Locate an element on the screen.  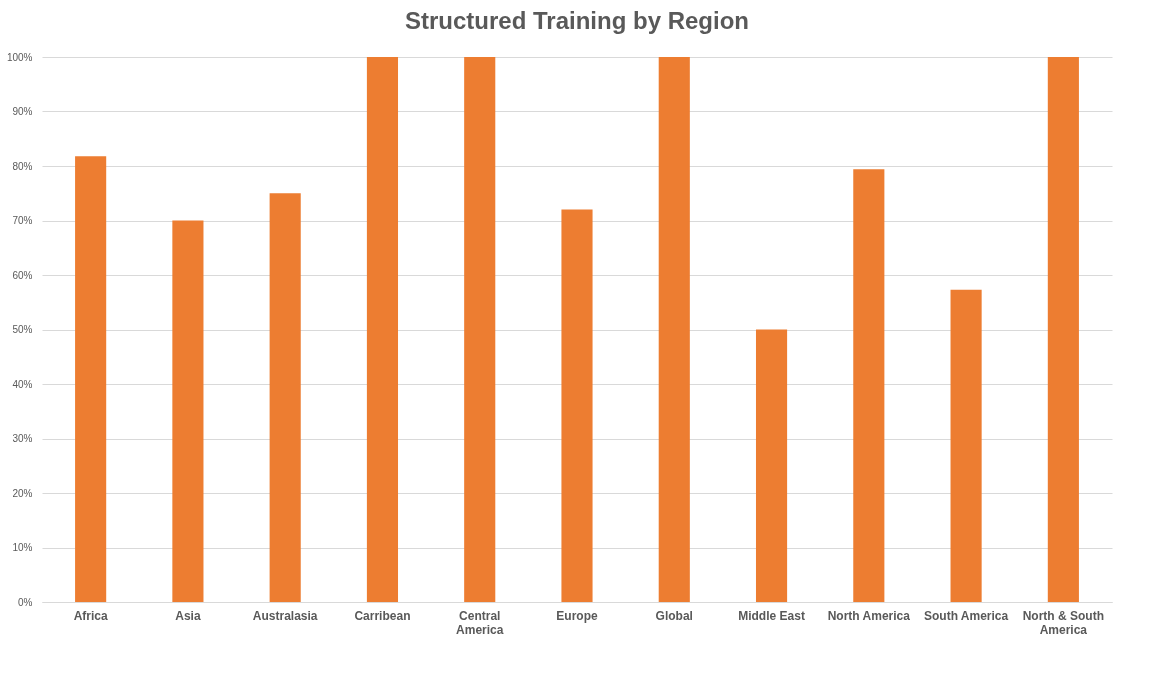
x-tick-label: Global is located at coordinates (674, 615).